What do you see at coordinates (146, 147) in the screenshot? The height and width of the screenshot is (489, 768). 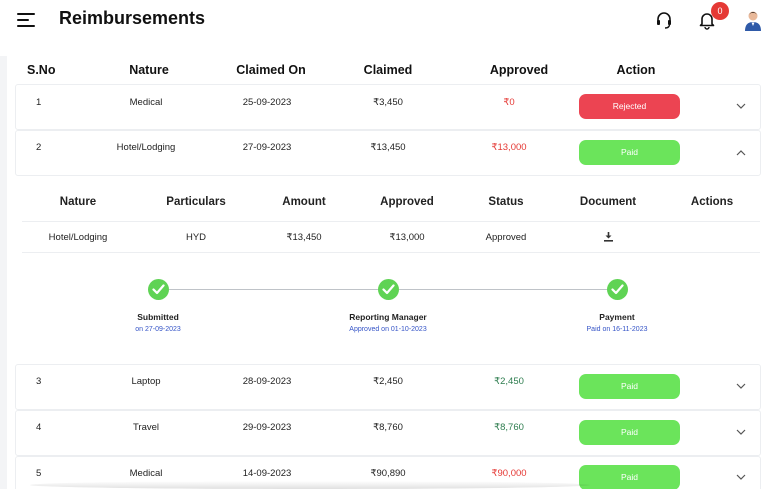 I see `row-nature: Hotel/Lodging` at bounding box center [146, 147].